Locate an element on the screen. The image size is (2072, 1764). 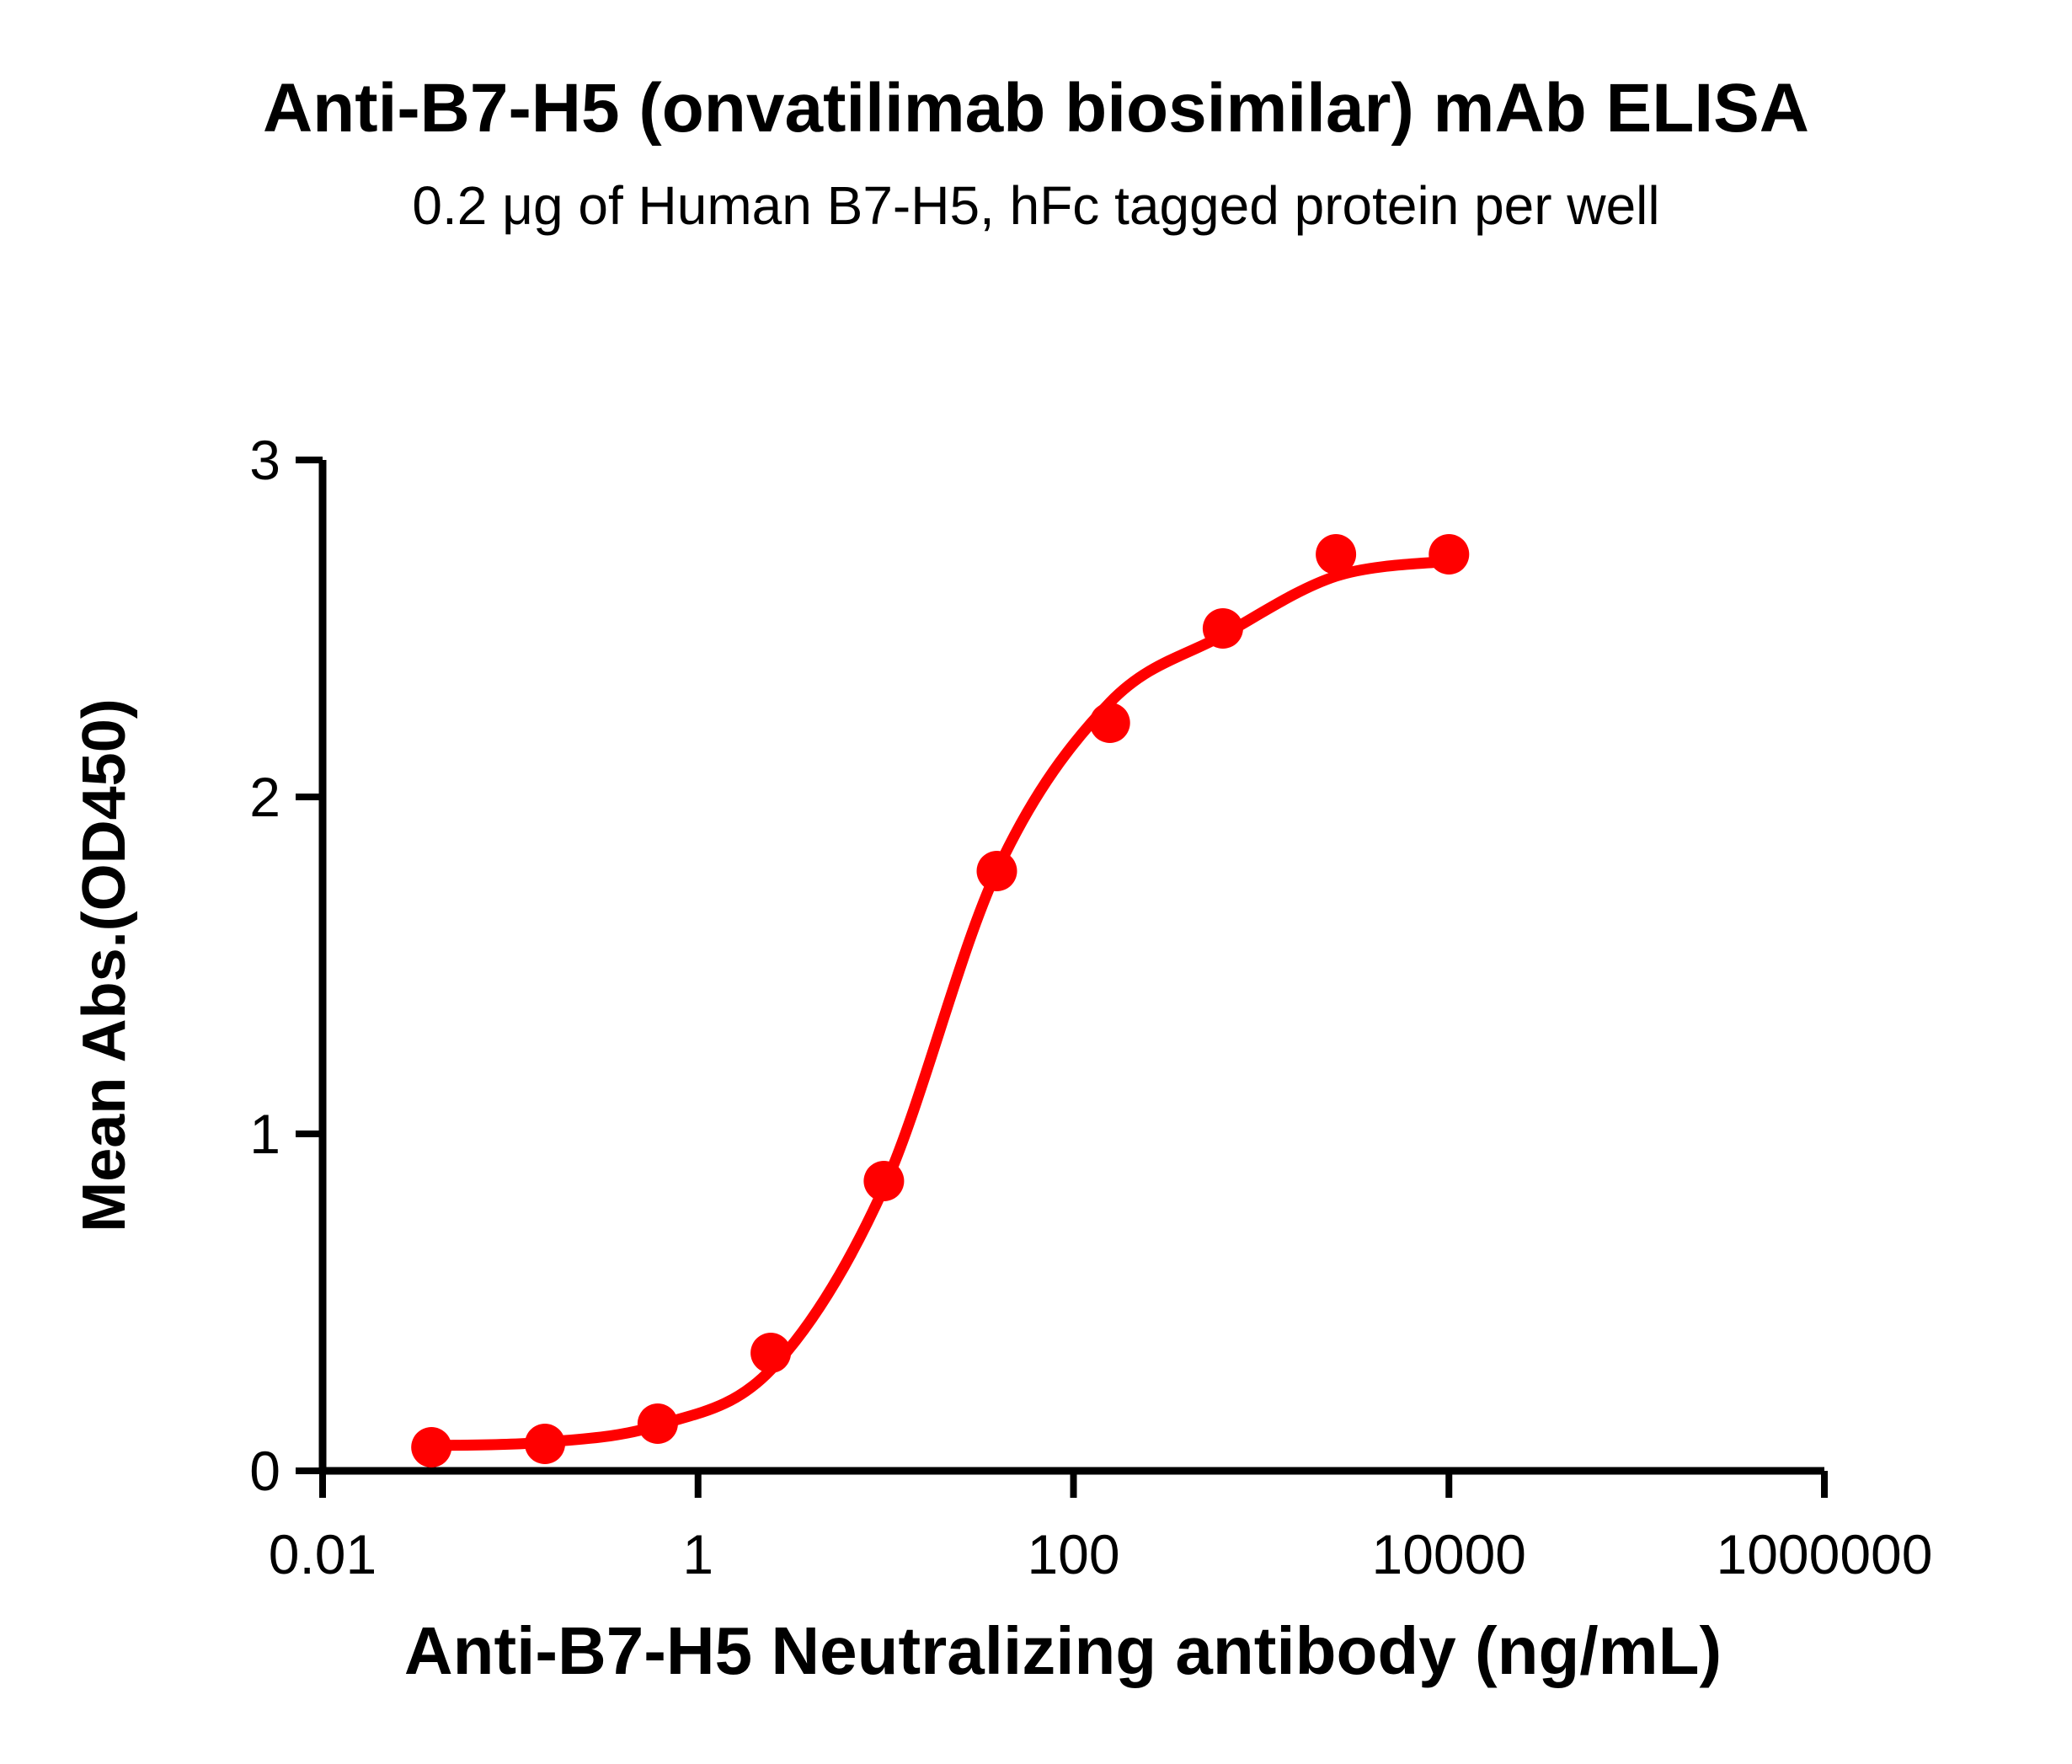
y-tick-label: 0 is located at coordinates (264, 1471).